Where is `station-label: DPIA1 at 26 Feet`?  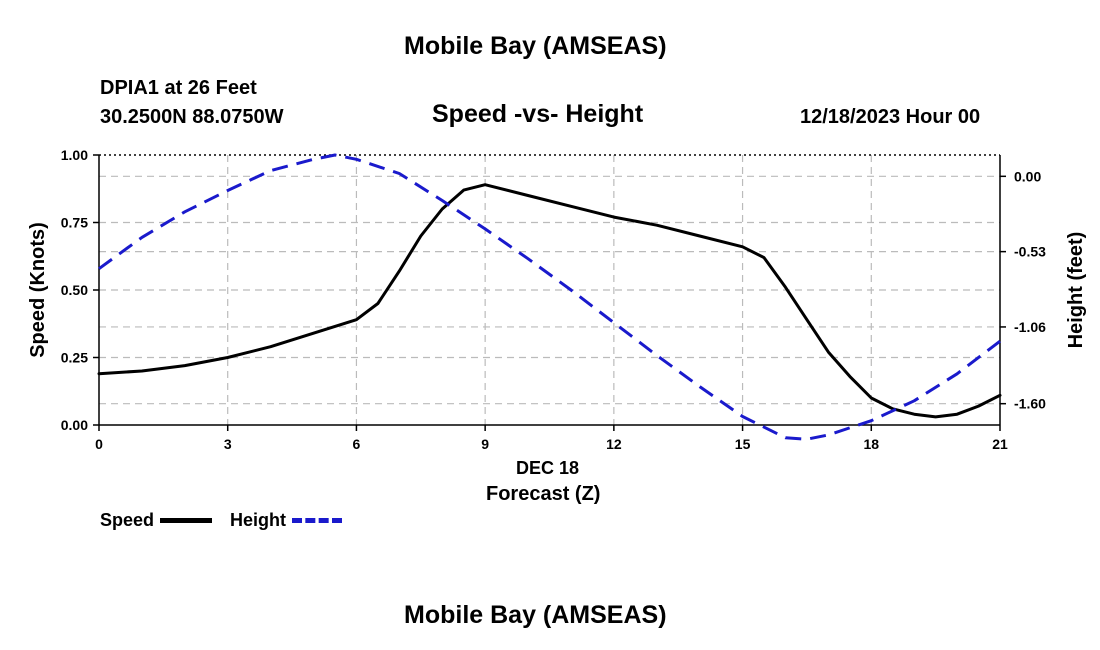
station-label: DPIA1 at 26 Feet is located at coordinates (178, 88).